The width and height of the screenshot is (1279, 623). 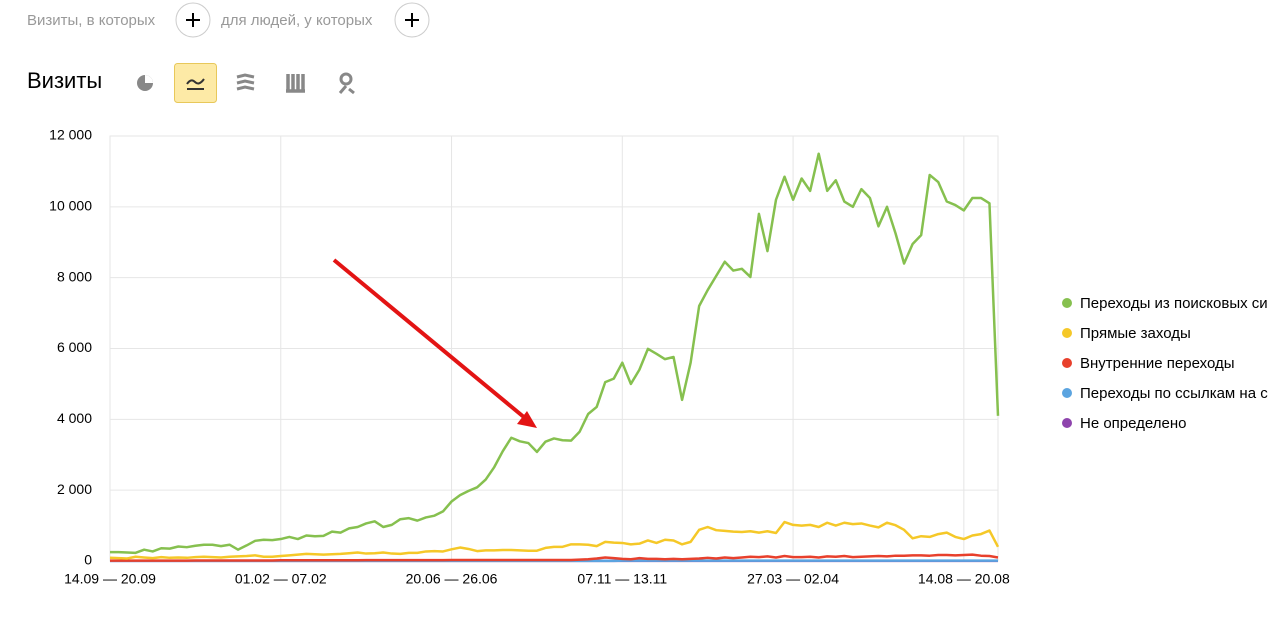 What do you see at coordinates (64, 80) in the screenshot?
I see `section-title: Визиты` at bounding box center [64, 80].